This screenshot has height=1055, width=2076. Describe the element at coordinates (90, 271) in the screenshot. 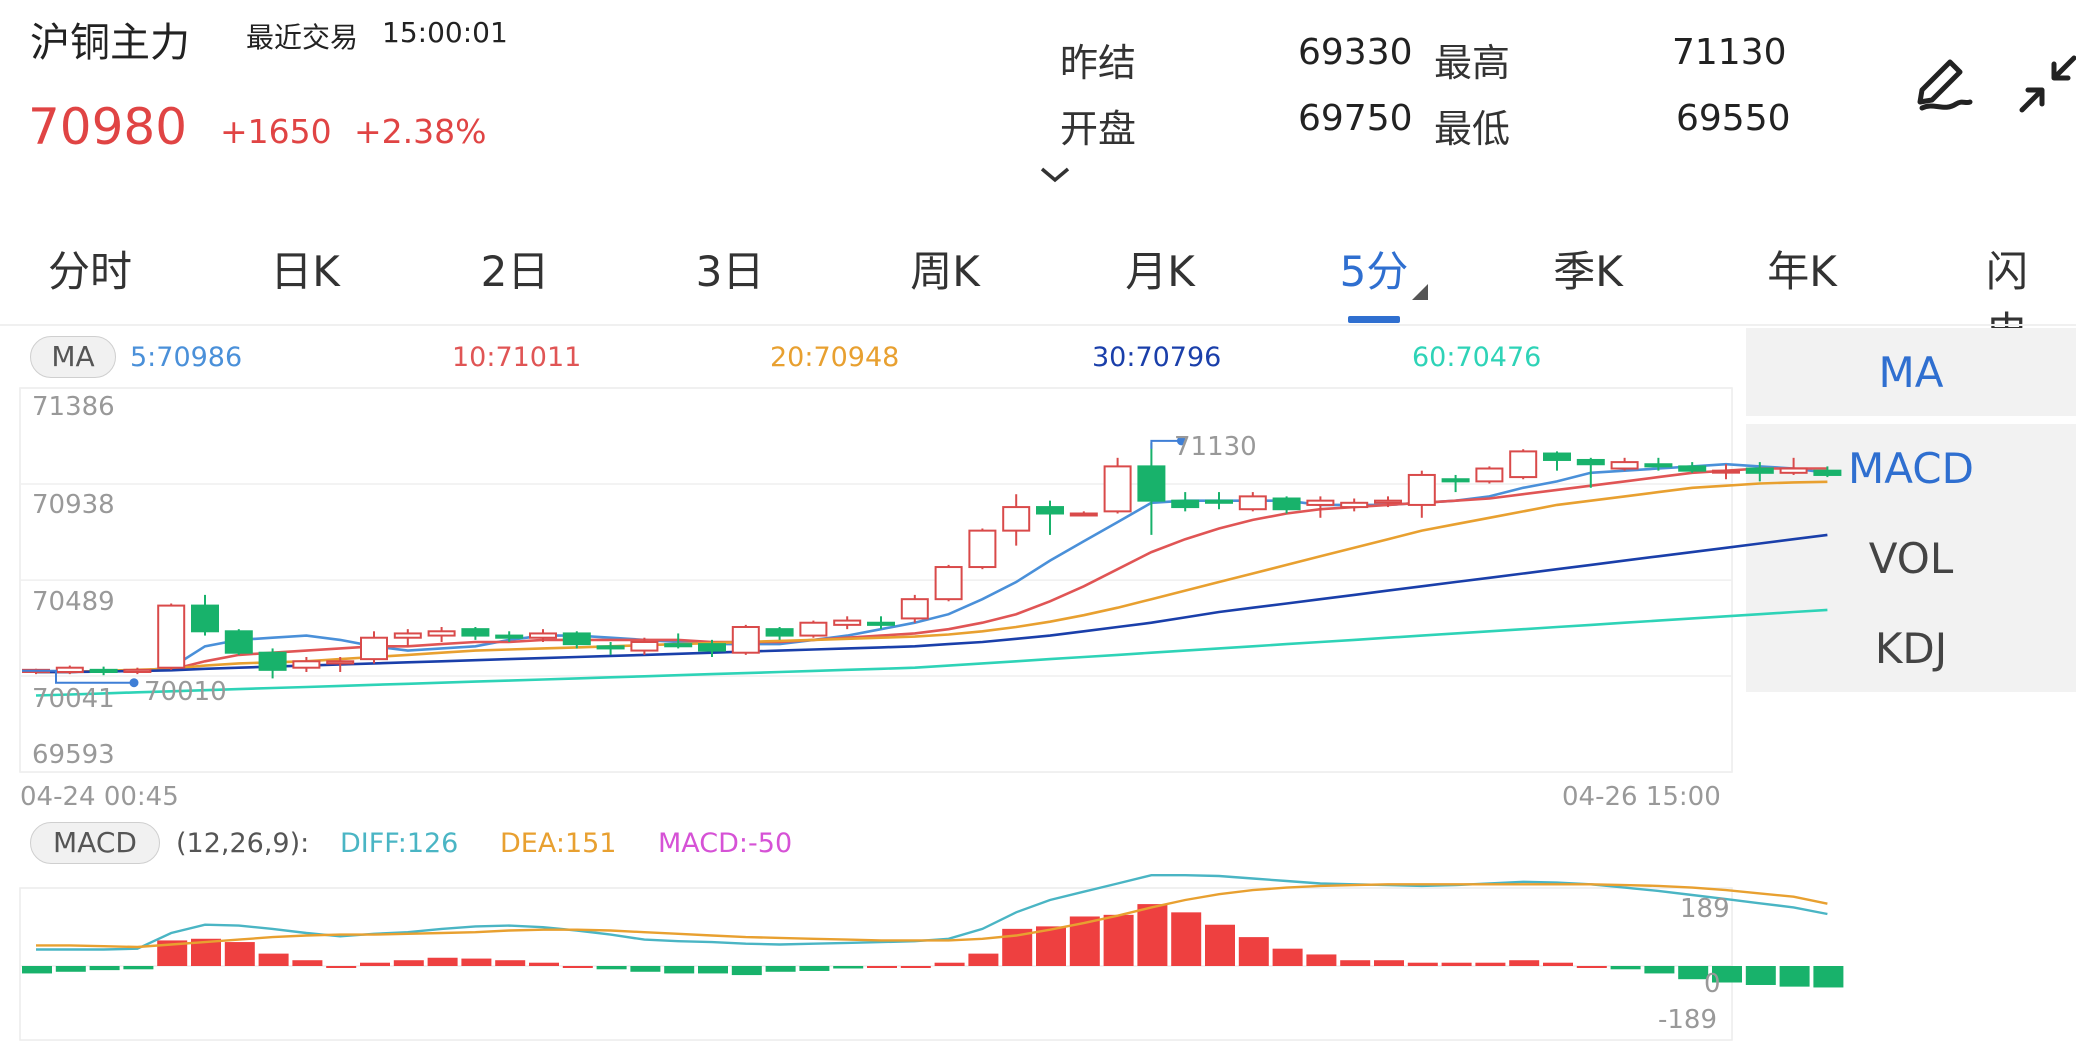

I see `tab-intraday: 分时` at that location.